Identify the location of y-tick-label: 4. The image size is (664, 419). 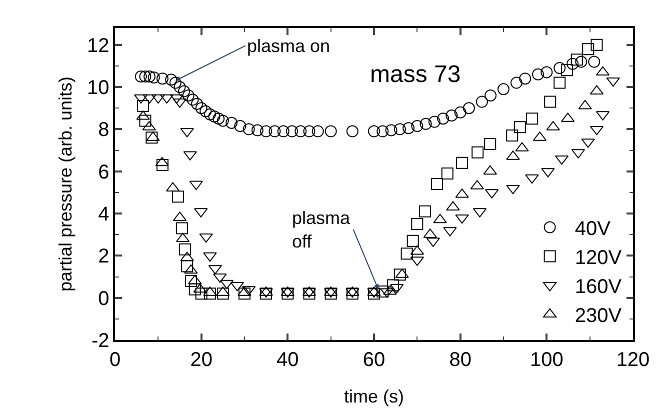
(104, 215).